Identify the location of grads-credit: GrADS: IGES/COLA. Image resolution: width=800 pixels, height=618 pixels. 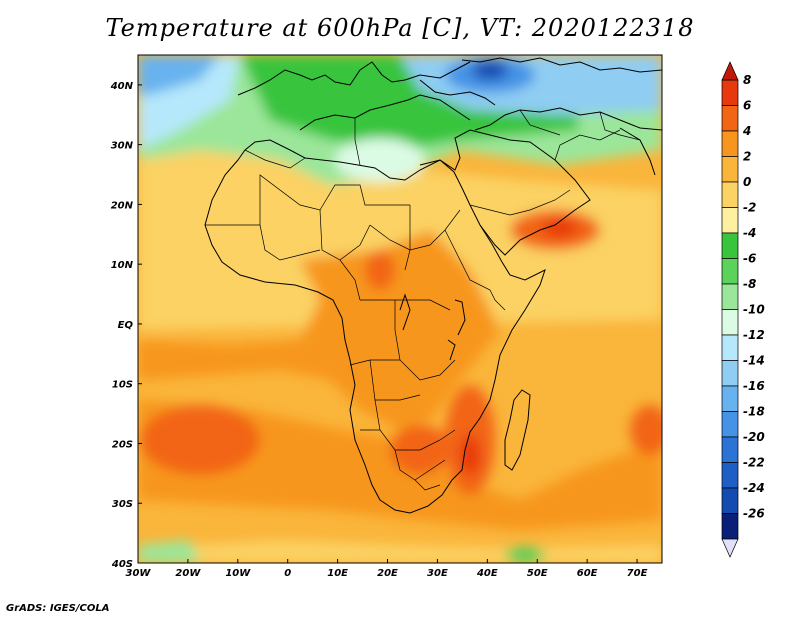
(58, 608).